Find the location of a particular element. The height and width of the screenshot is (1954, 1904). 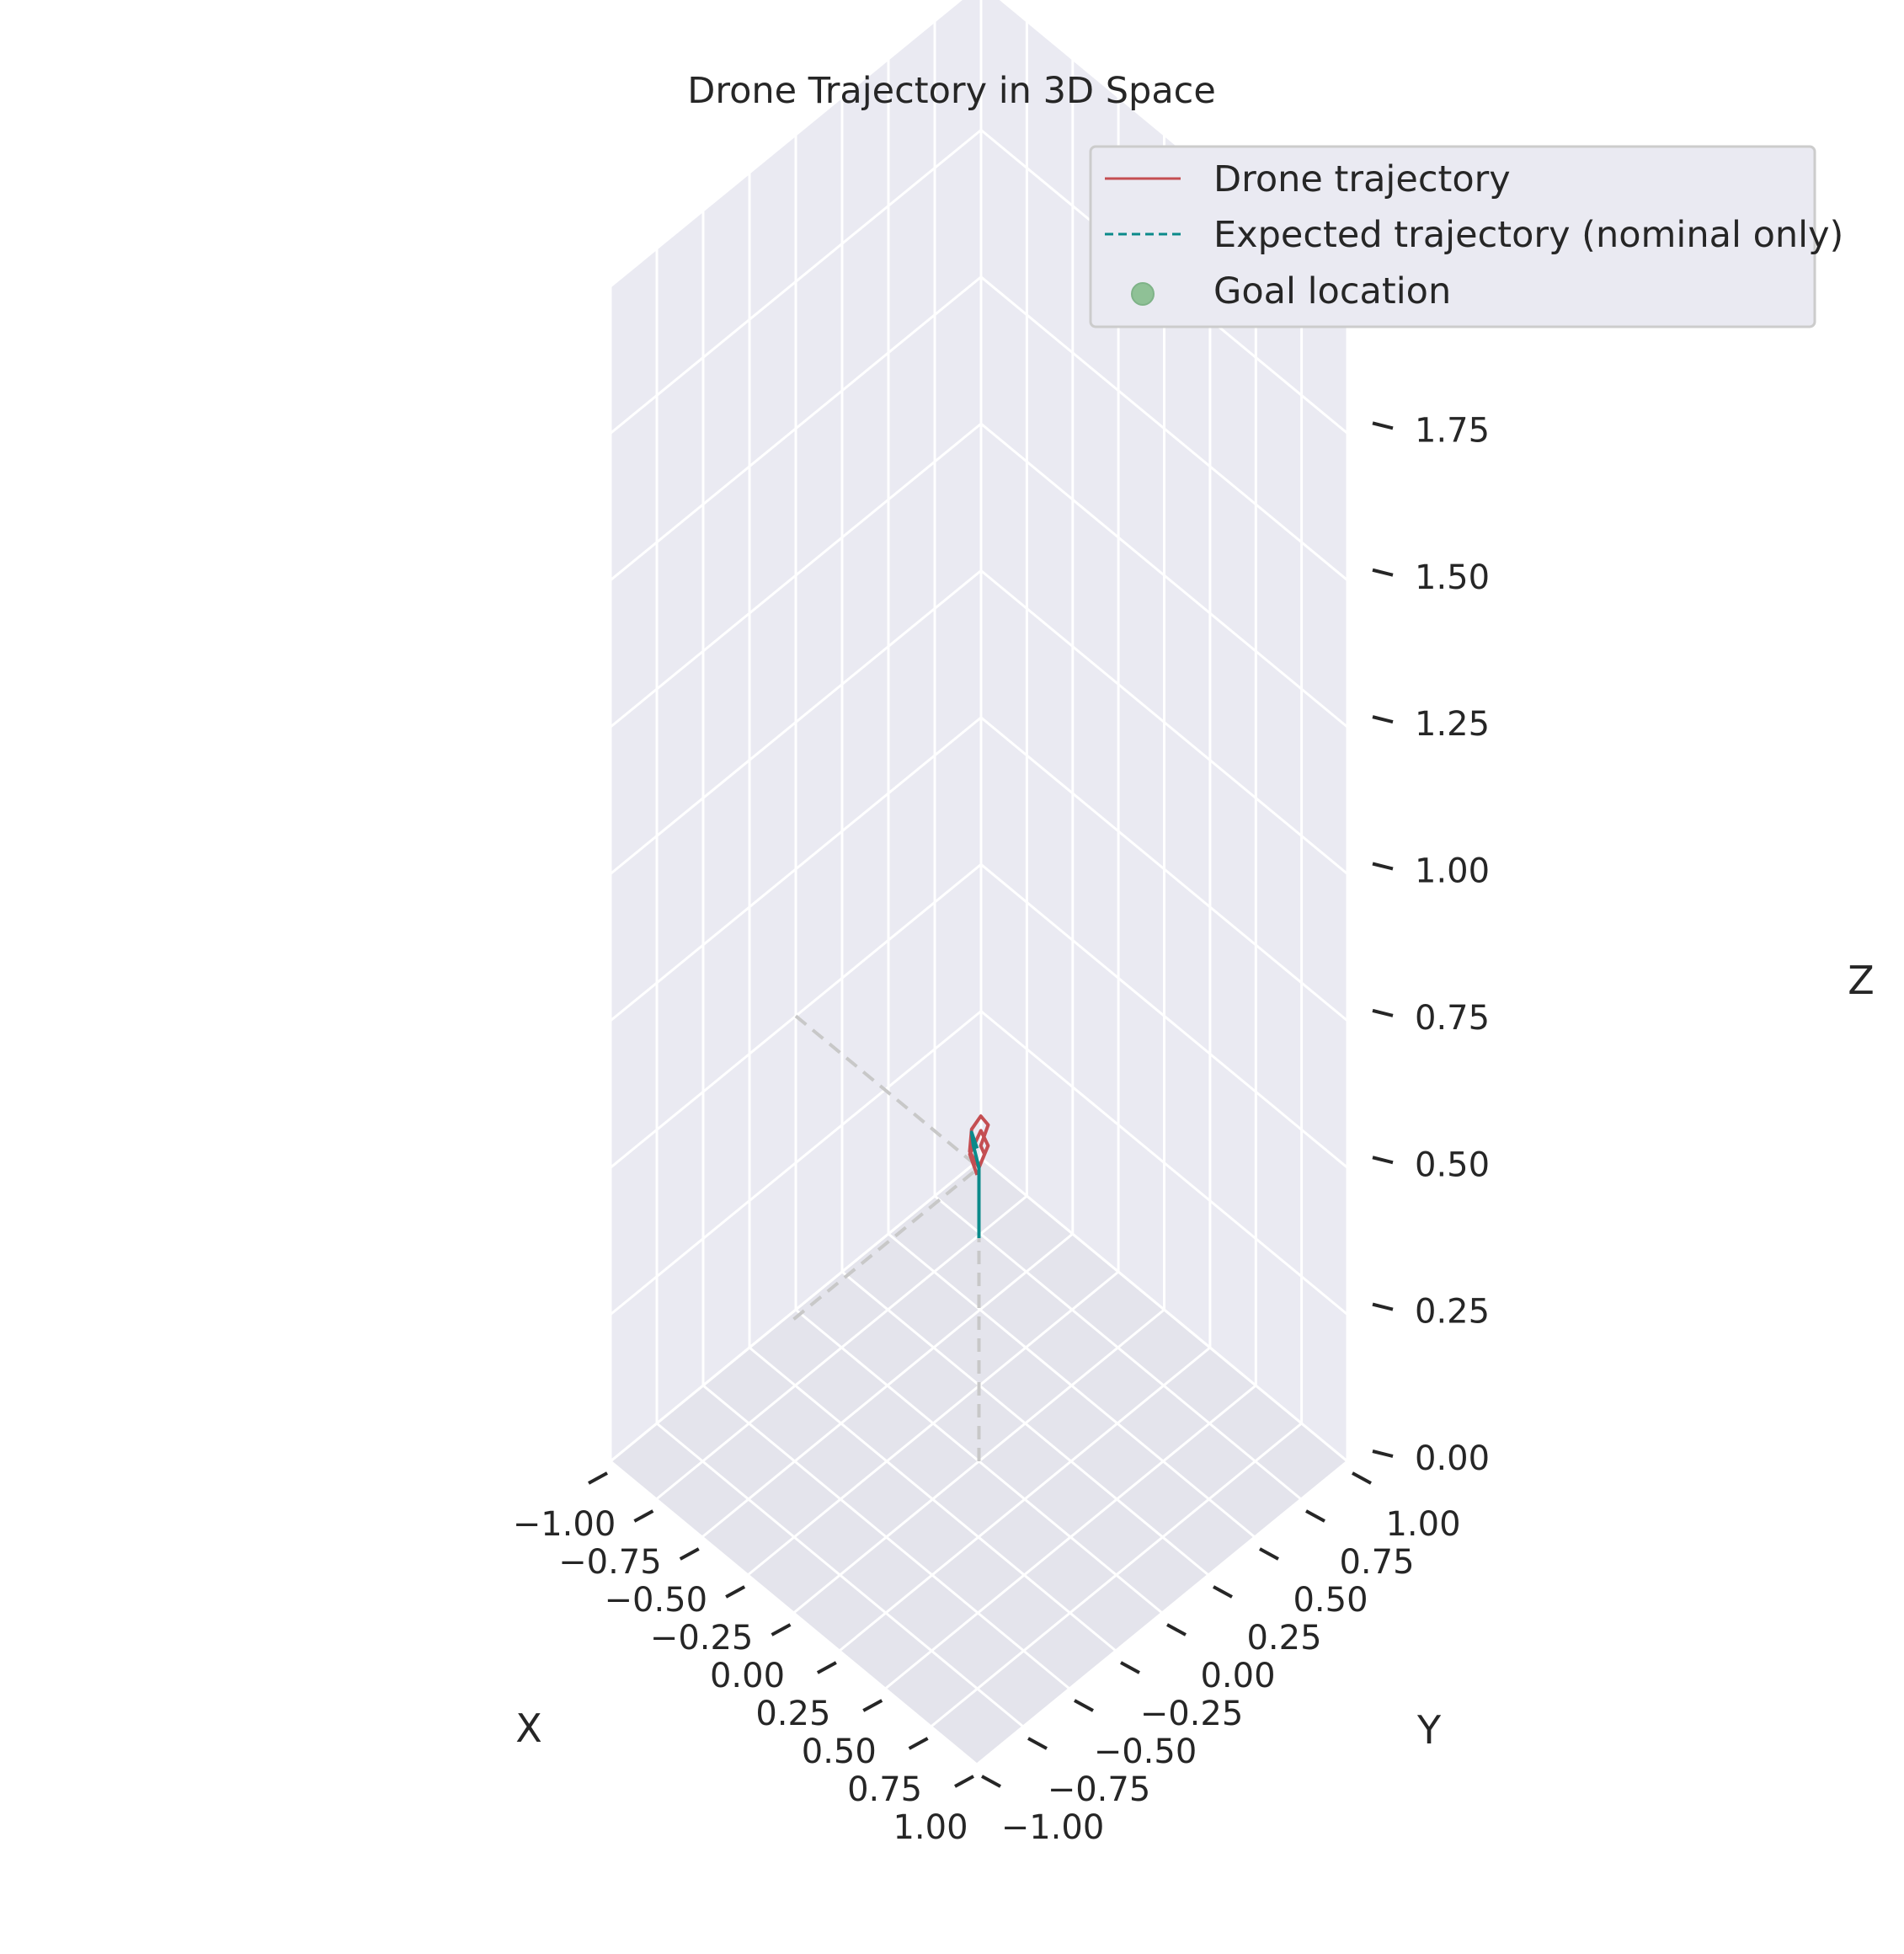

x-axis-label: X is located at coordinates (528, 1728).